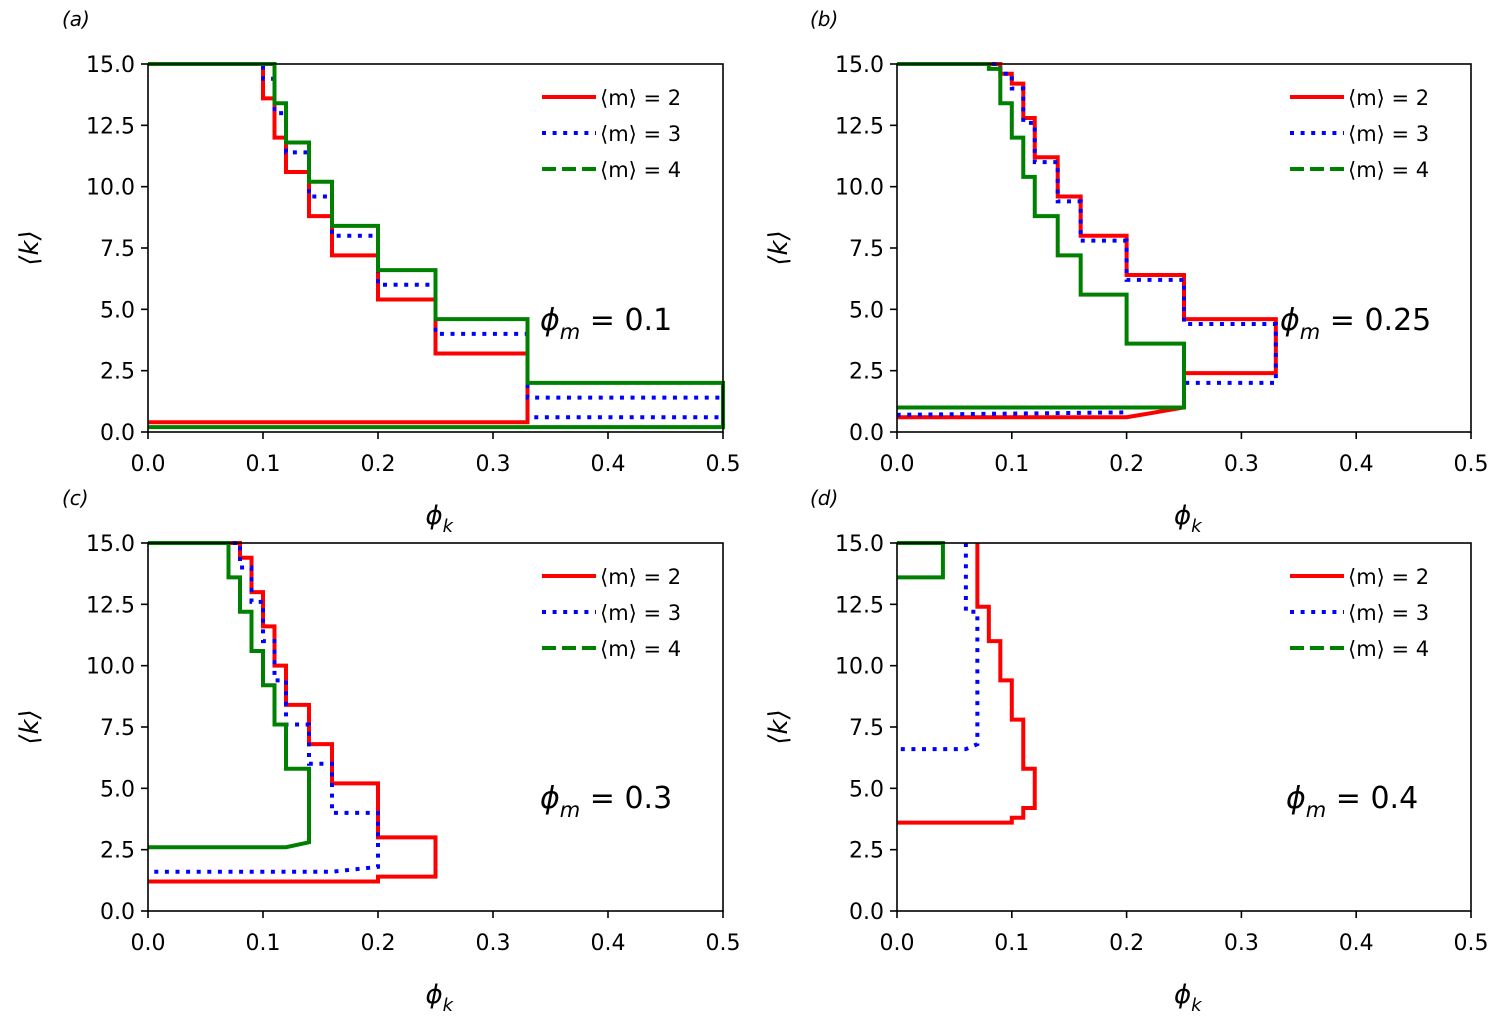 The width and height of the screenshot is (1494, 1023). What do you see at coordinates (626, 320) in the screenshot?
I see `annotation-value: = 0.1` at bounding box center [626, 320].